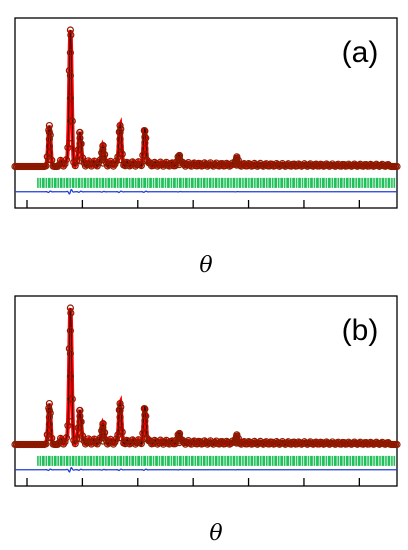 This screenshot has width=408, height=550. I want to click on panel-a-x-ticks, so click(193, 204).